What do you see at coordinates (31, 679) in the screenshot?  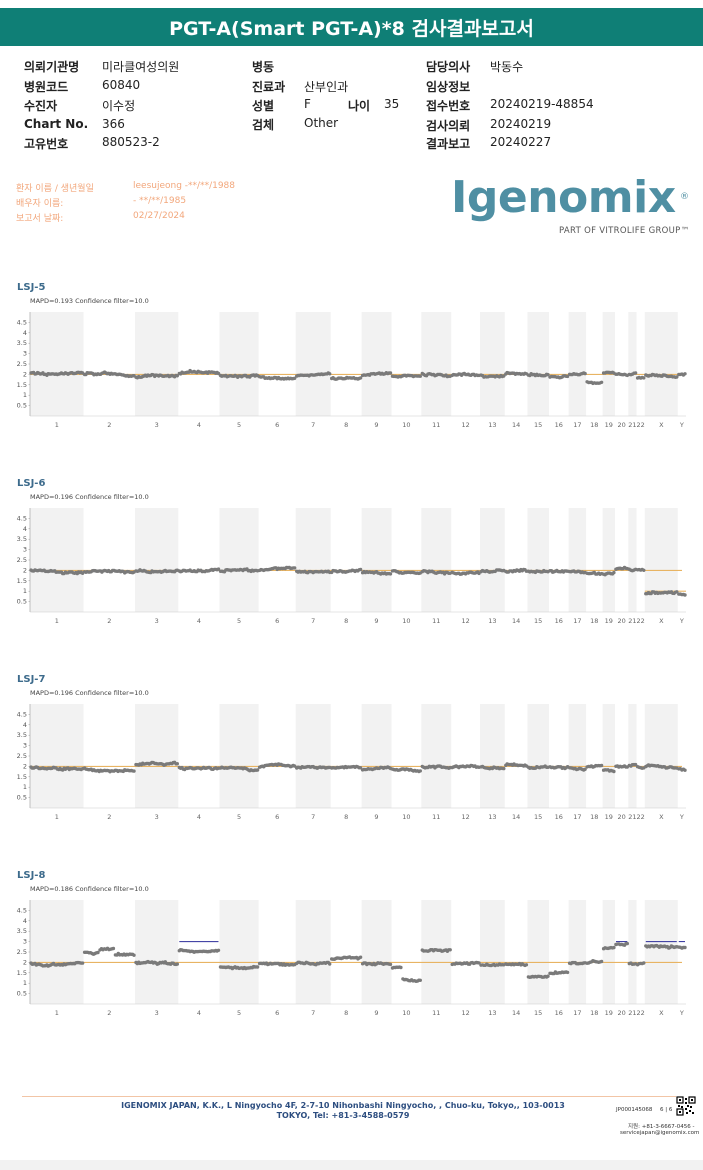 I see `chart-title: LSJ-7` at bounding box center [31, 679].